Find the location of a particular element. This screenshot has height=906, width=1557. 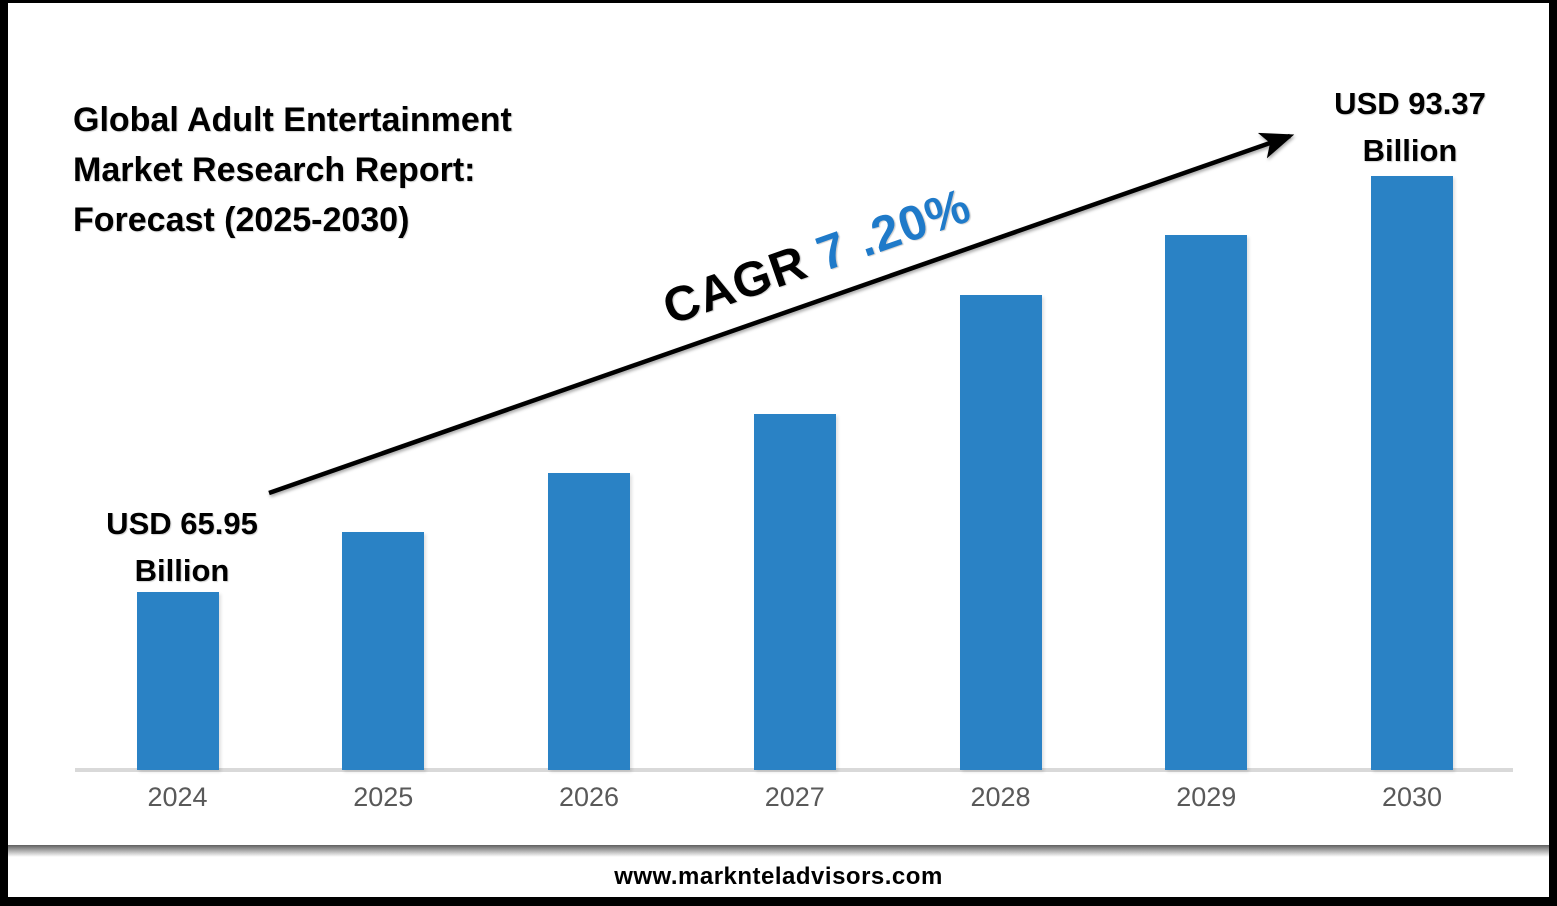

x-tick-2025: 2025 is located at coordinates (383, 797).